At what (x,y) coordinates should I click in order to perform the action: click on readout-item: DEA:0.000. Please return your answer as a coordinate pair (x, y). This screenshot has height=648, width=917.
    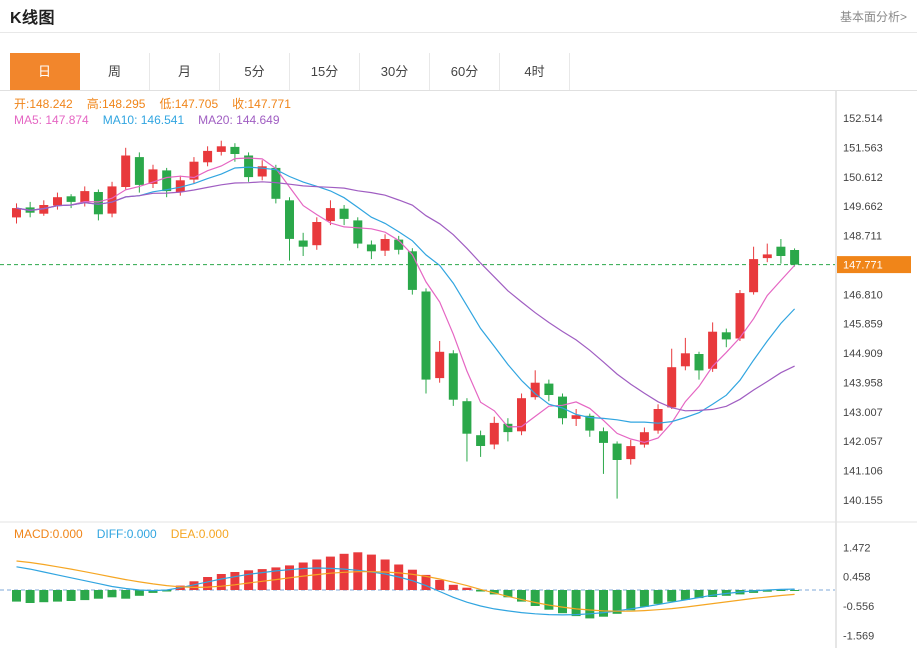
    Looking at the image, I should click on (199, 534).